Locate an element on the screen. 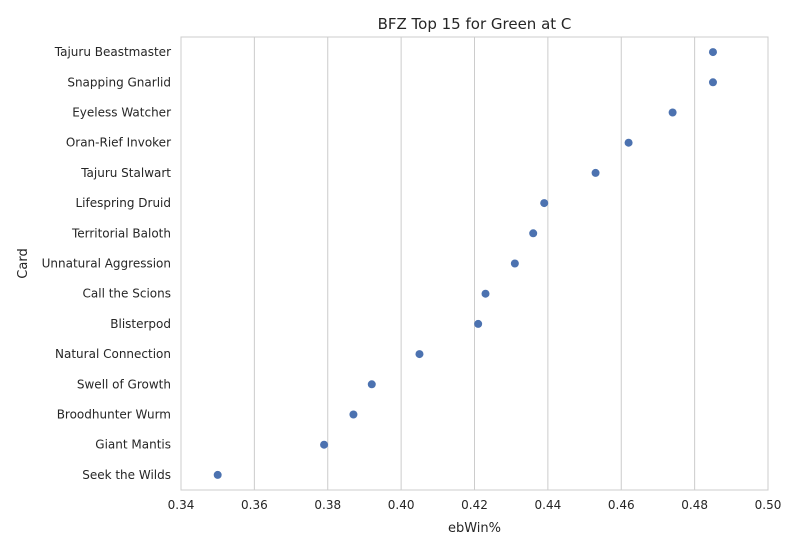  y-tick-label: Blisterpod is located at coordinates (140, 324).